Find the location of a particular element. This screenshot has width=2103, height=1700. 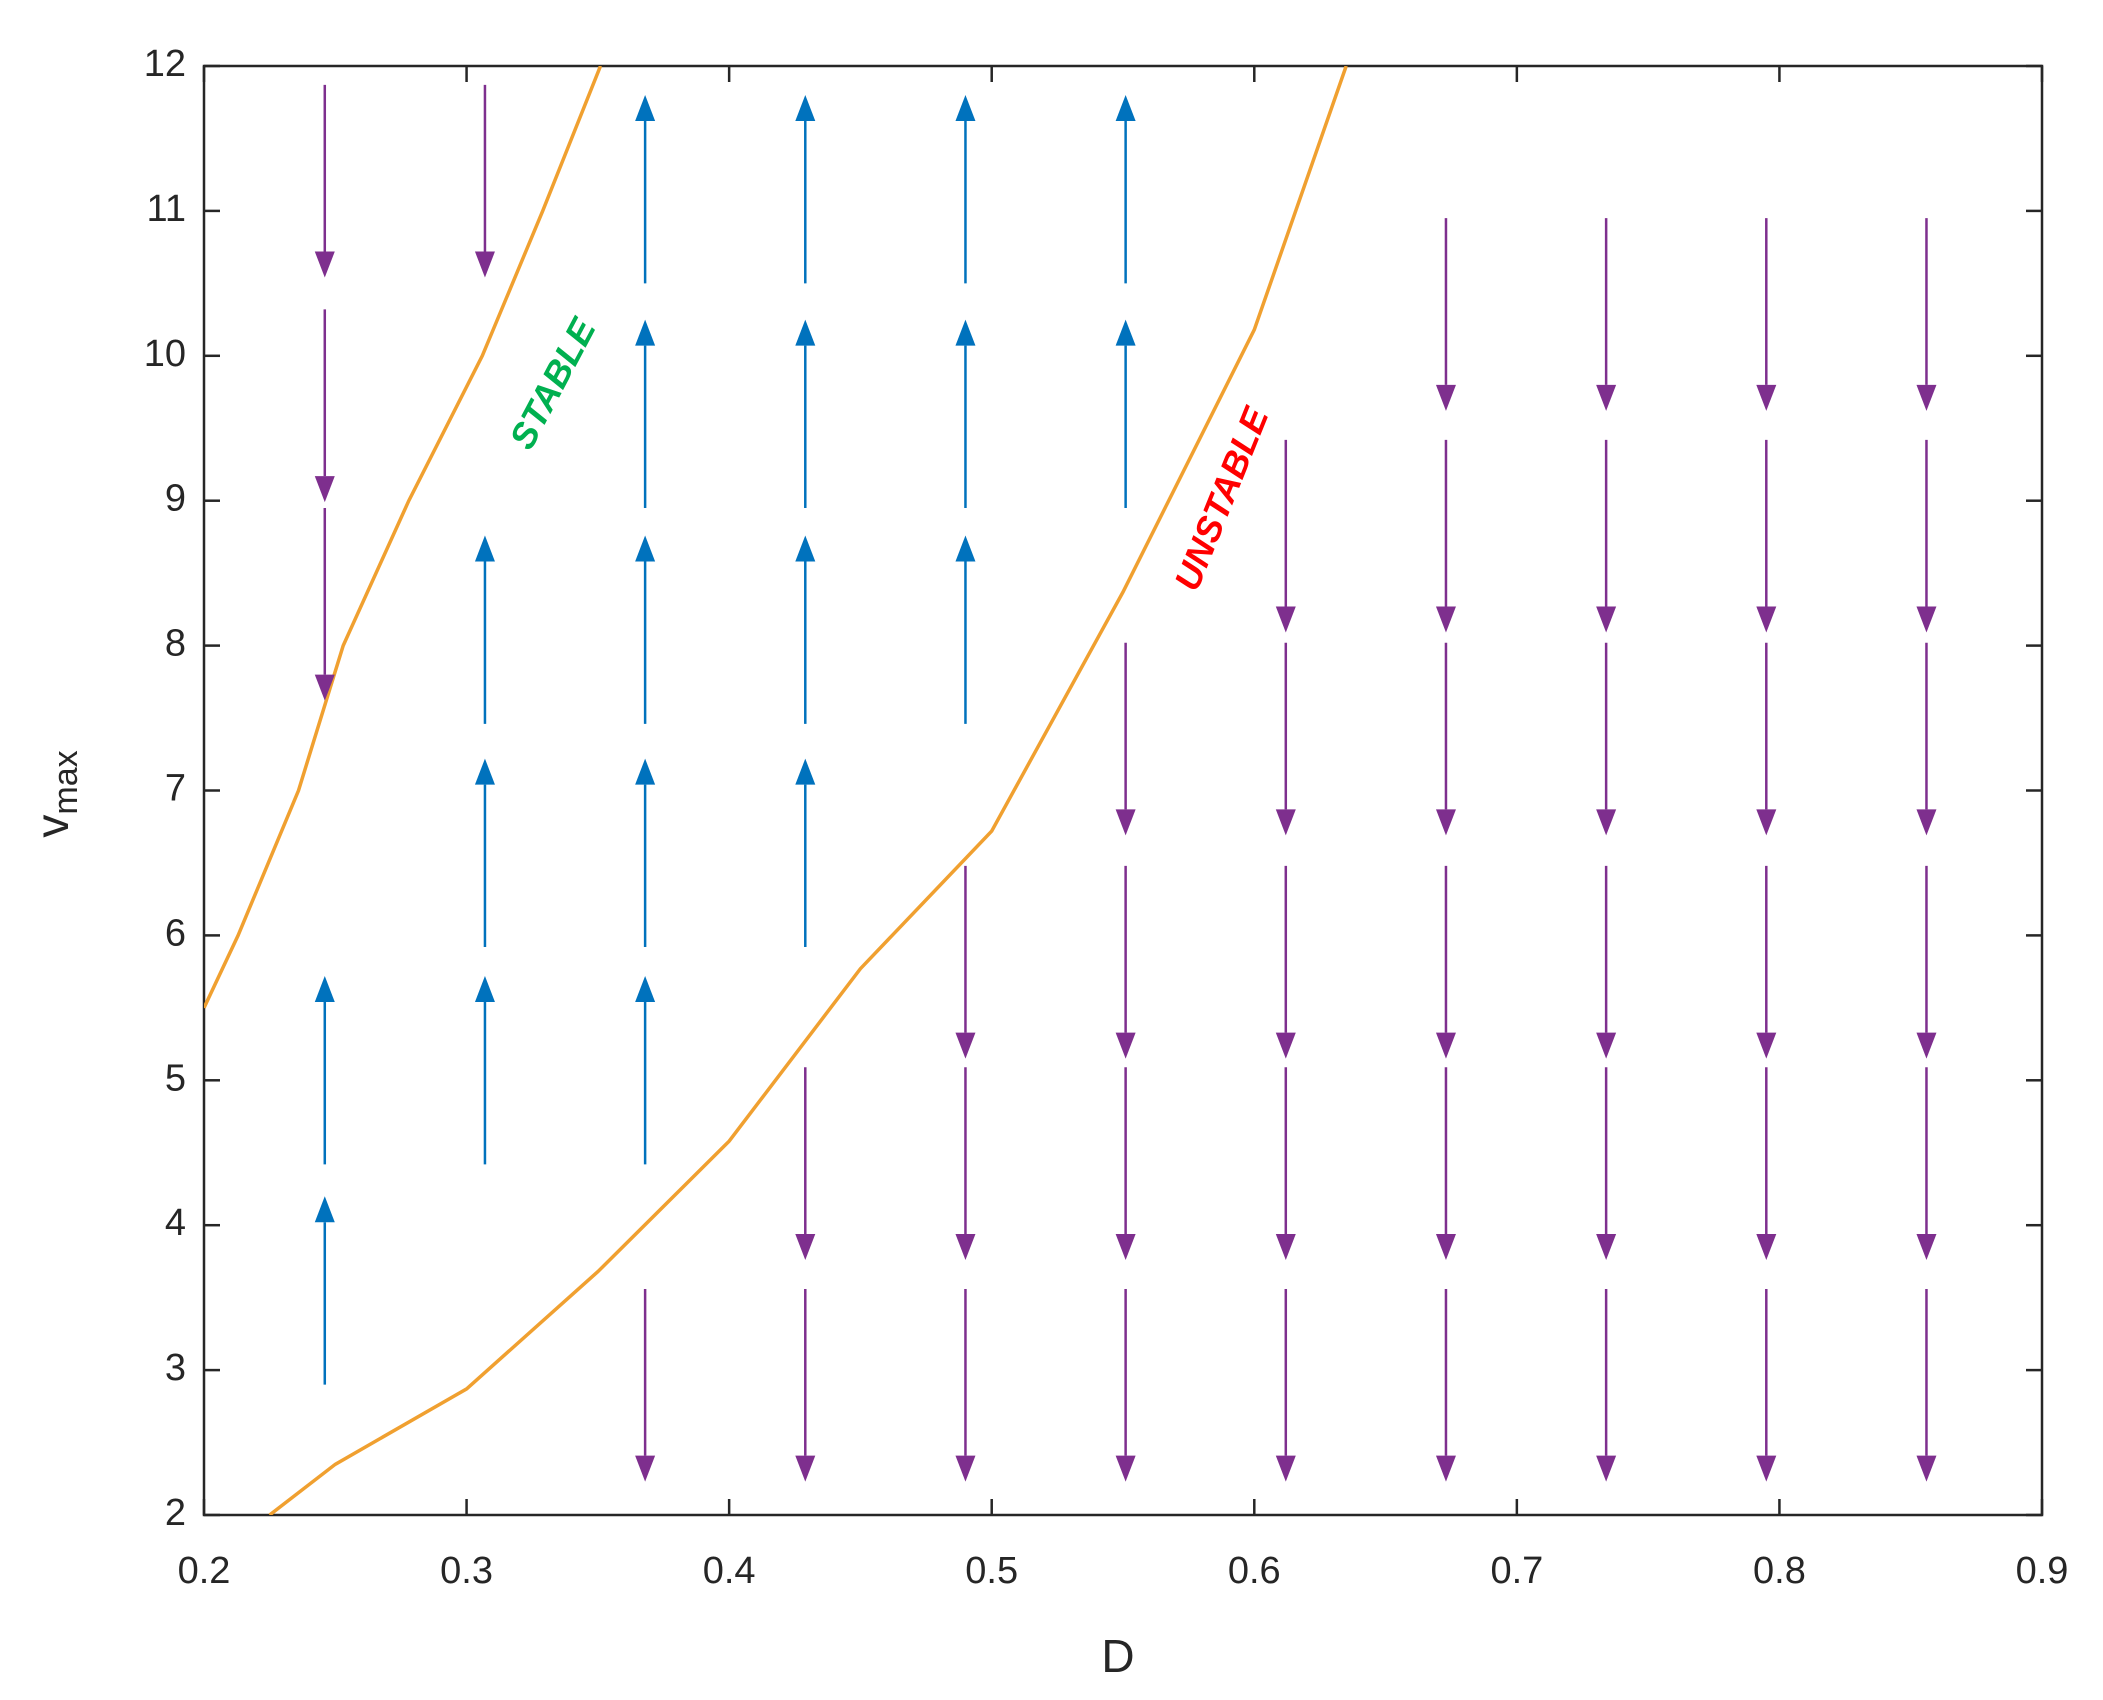

y-axis-label-sub: max is located at coordinates (66, 782).